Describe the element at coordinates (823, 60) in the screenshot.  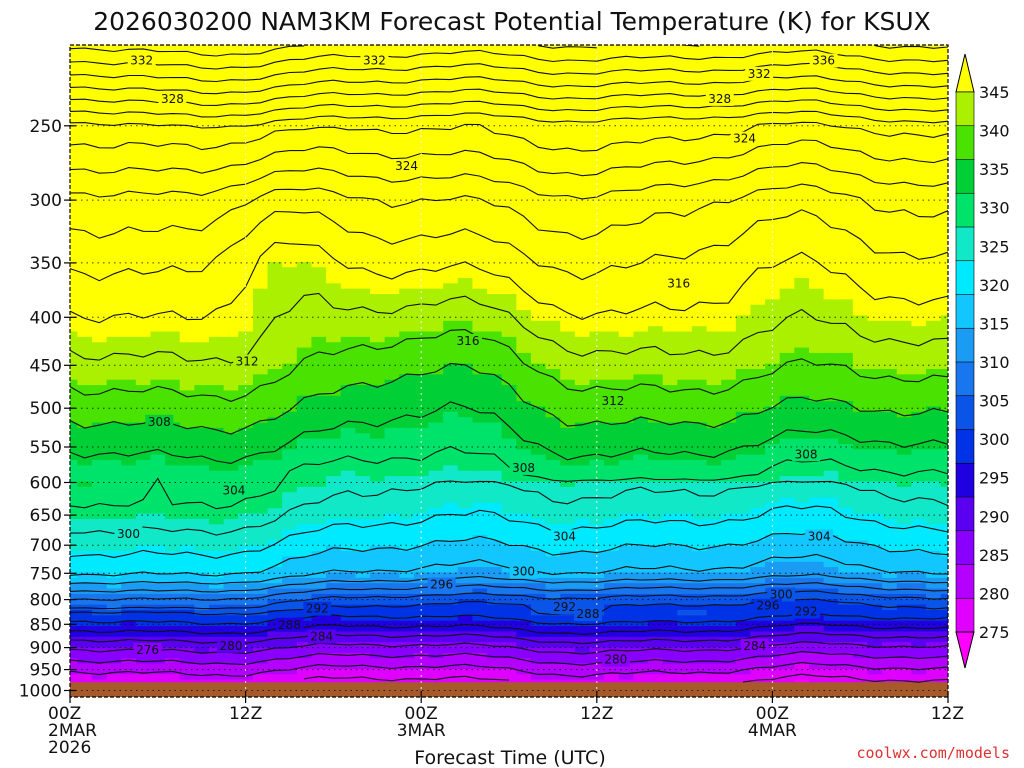
I see `contour-label: 336` at that location.